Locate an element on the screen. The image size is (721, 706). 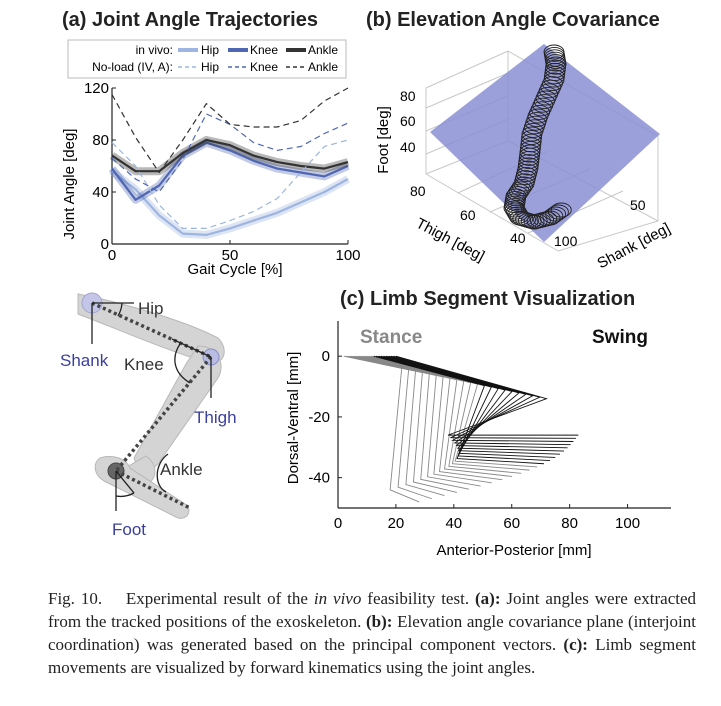
shank-axis-label: Shank [deg] is located at coordinates (634, 246).